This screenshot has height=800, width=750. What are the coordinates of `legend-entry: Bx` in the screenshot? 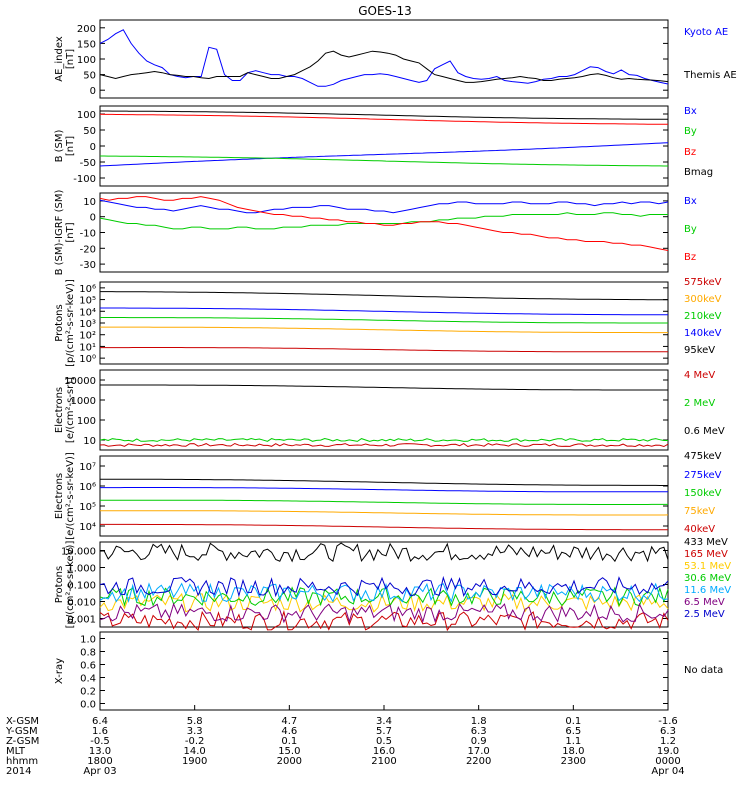 It's located at (690, 111).